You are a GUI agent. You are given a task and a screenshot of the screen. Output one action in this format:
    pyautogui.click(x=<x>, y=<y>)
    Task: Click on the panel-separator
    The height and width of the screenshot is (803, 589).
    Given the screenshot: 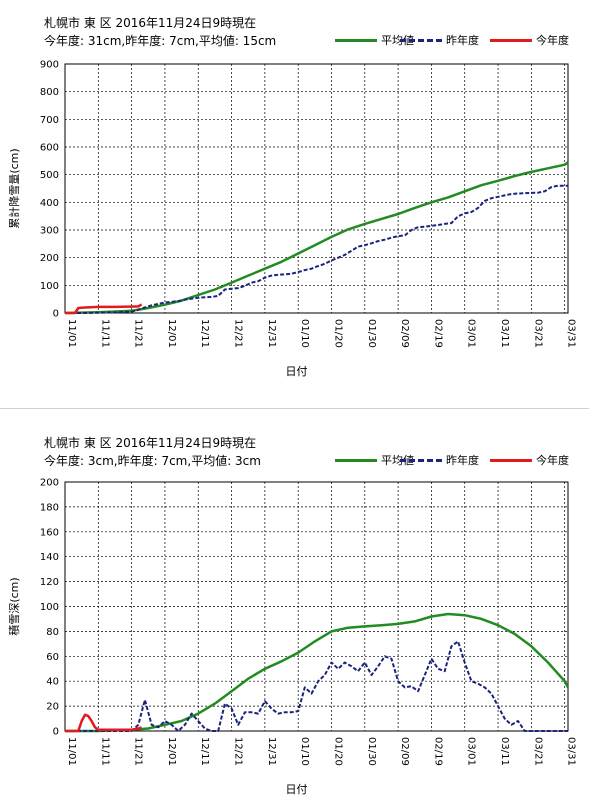 What is the action you would take?
    pyautogui.click(x=294, y=408)
    